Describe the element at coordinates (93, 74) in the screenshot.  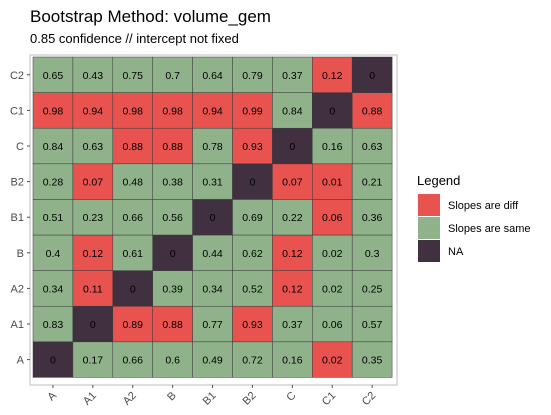
I see `heatmap-cell-C2-A1` at that location.